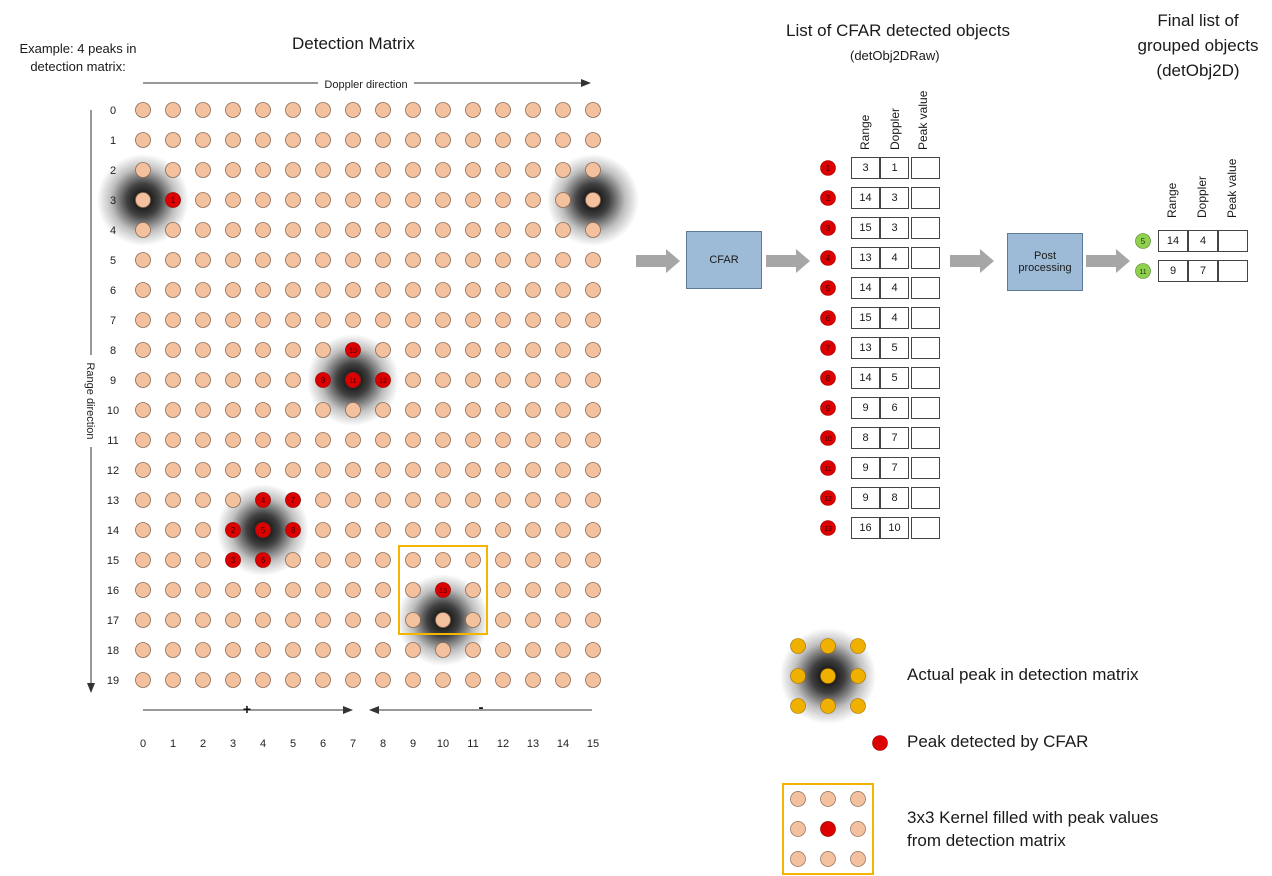 The height and width of the screenshot is (876, 1272). Describe the element at coordinates (827, 469) in the screenshot. I see `cfar-list-id: 11` at that location.